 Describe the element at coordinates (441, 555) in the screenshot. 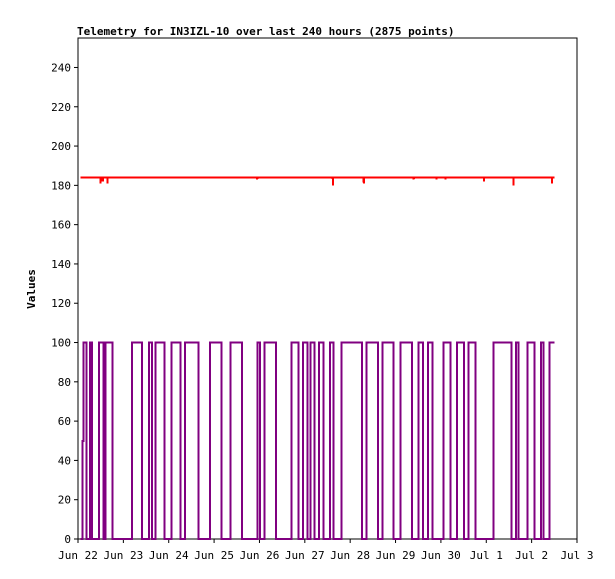

I see `x-tick-label: Jun 30` at that location.